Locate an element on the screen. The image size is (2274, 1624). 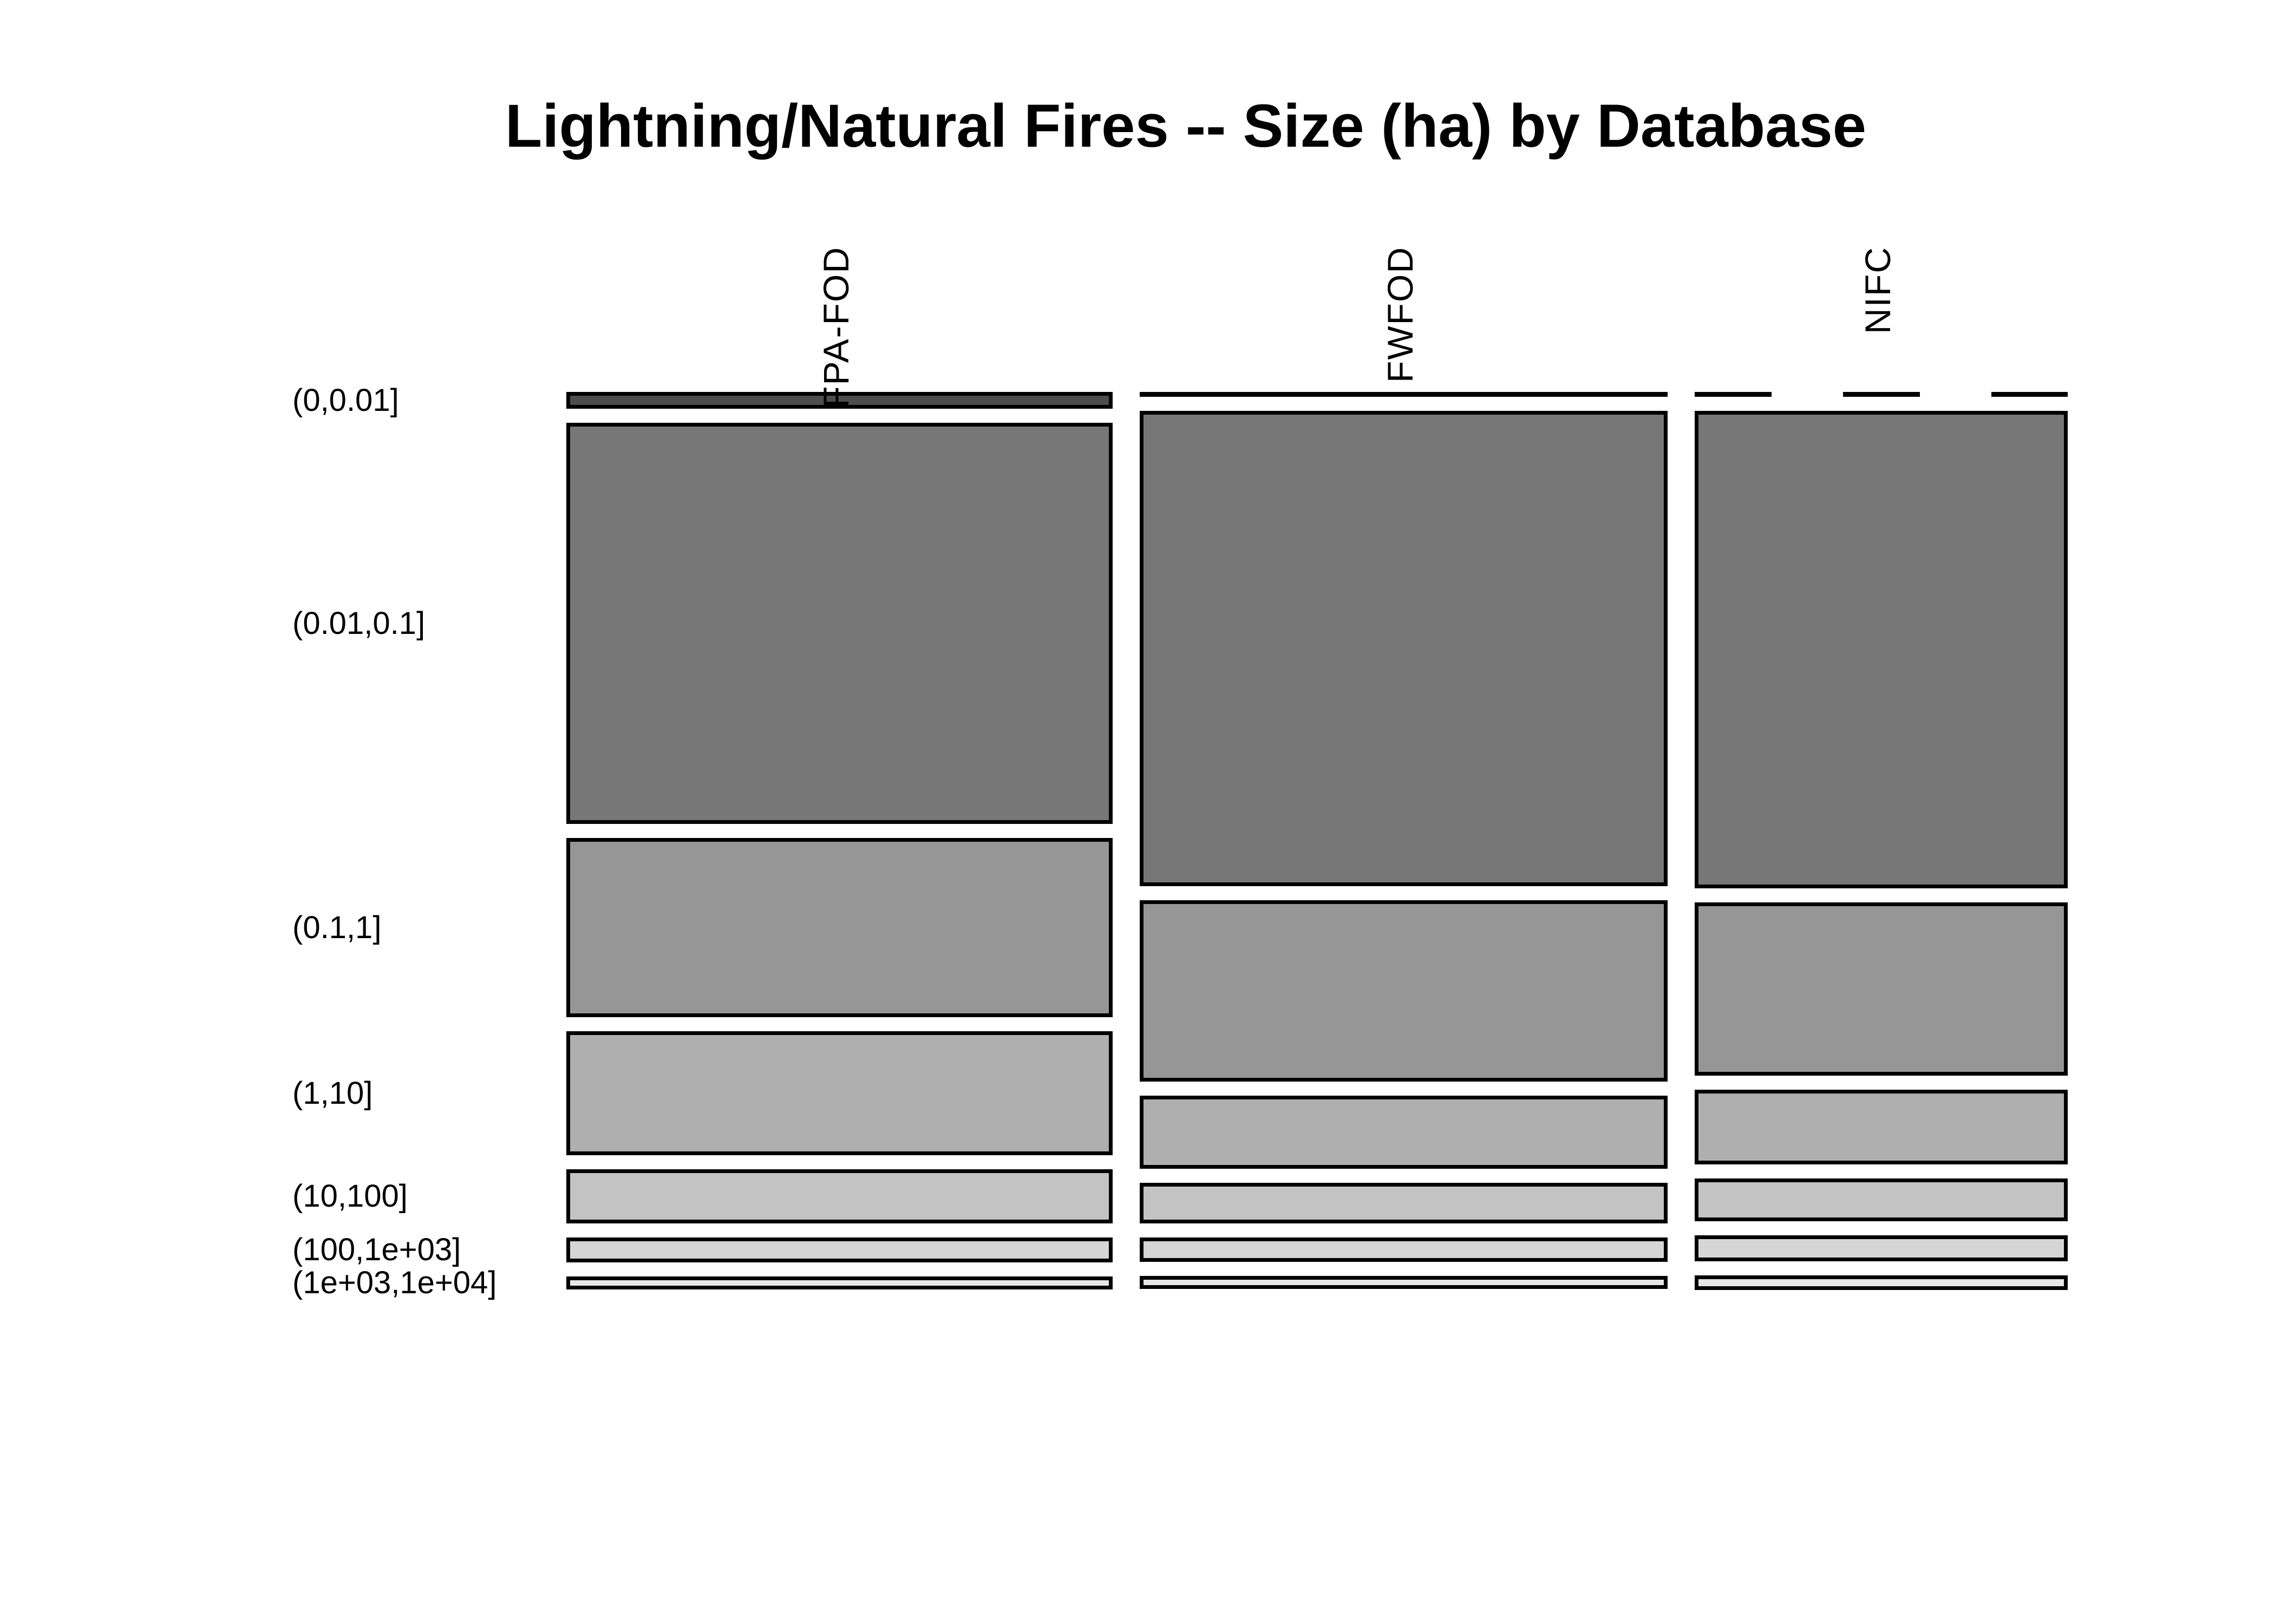
row-label-(0.1,1]: (0.1,1] is located at coordinates (337, 927).